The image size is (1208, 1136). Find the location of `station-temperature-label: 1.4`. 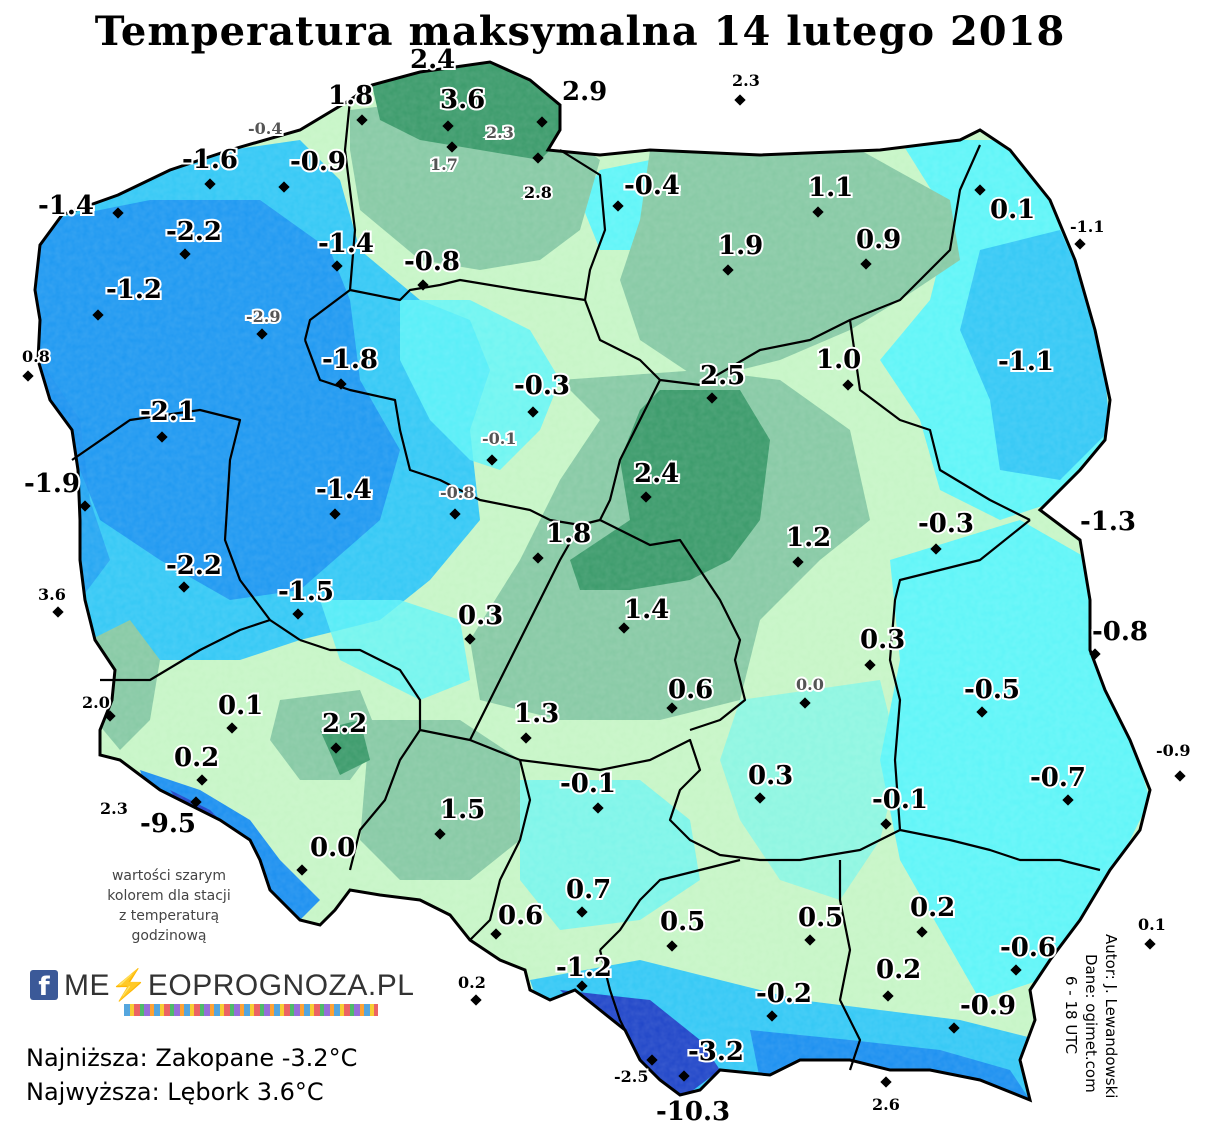

station-temperature-label: 1.4 is located at coordinates (646, 610).